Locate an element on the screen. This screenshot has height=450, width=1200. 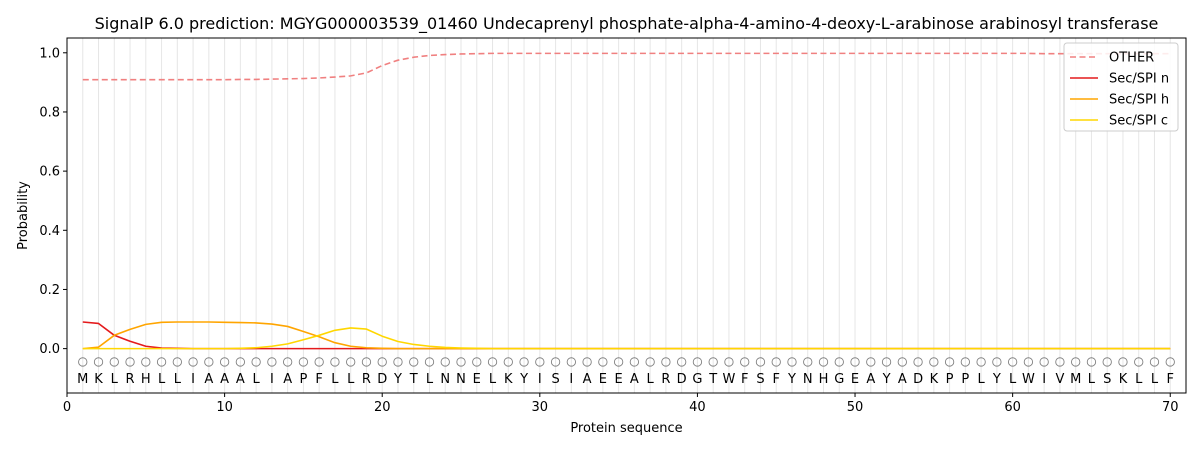
residue-letter: W is located at coordinates (1028, 379).